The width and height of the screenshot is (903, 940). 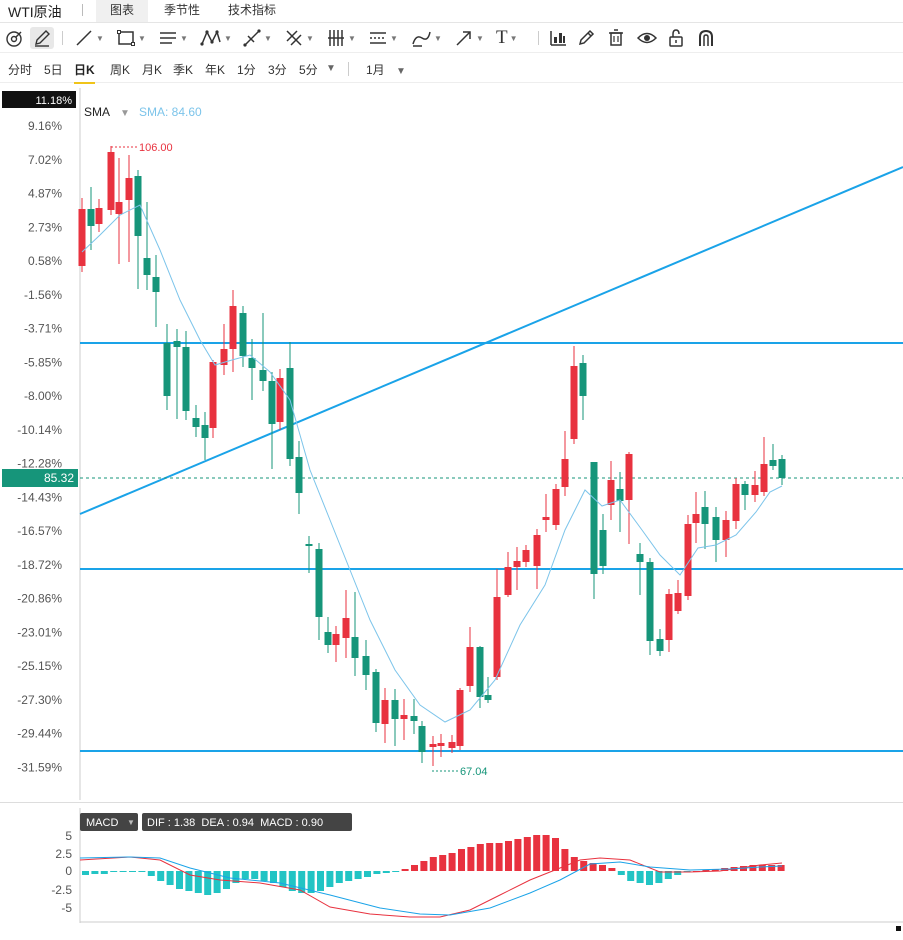 What do you see at coordinates (89, 38) in the screenshot?
I see `line-icon: ▼` at bounding box center [89, 38].